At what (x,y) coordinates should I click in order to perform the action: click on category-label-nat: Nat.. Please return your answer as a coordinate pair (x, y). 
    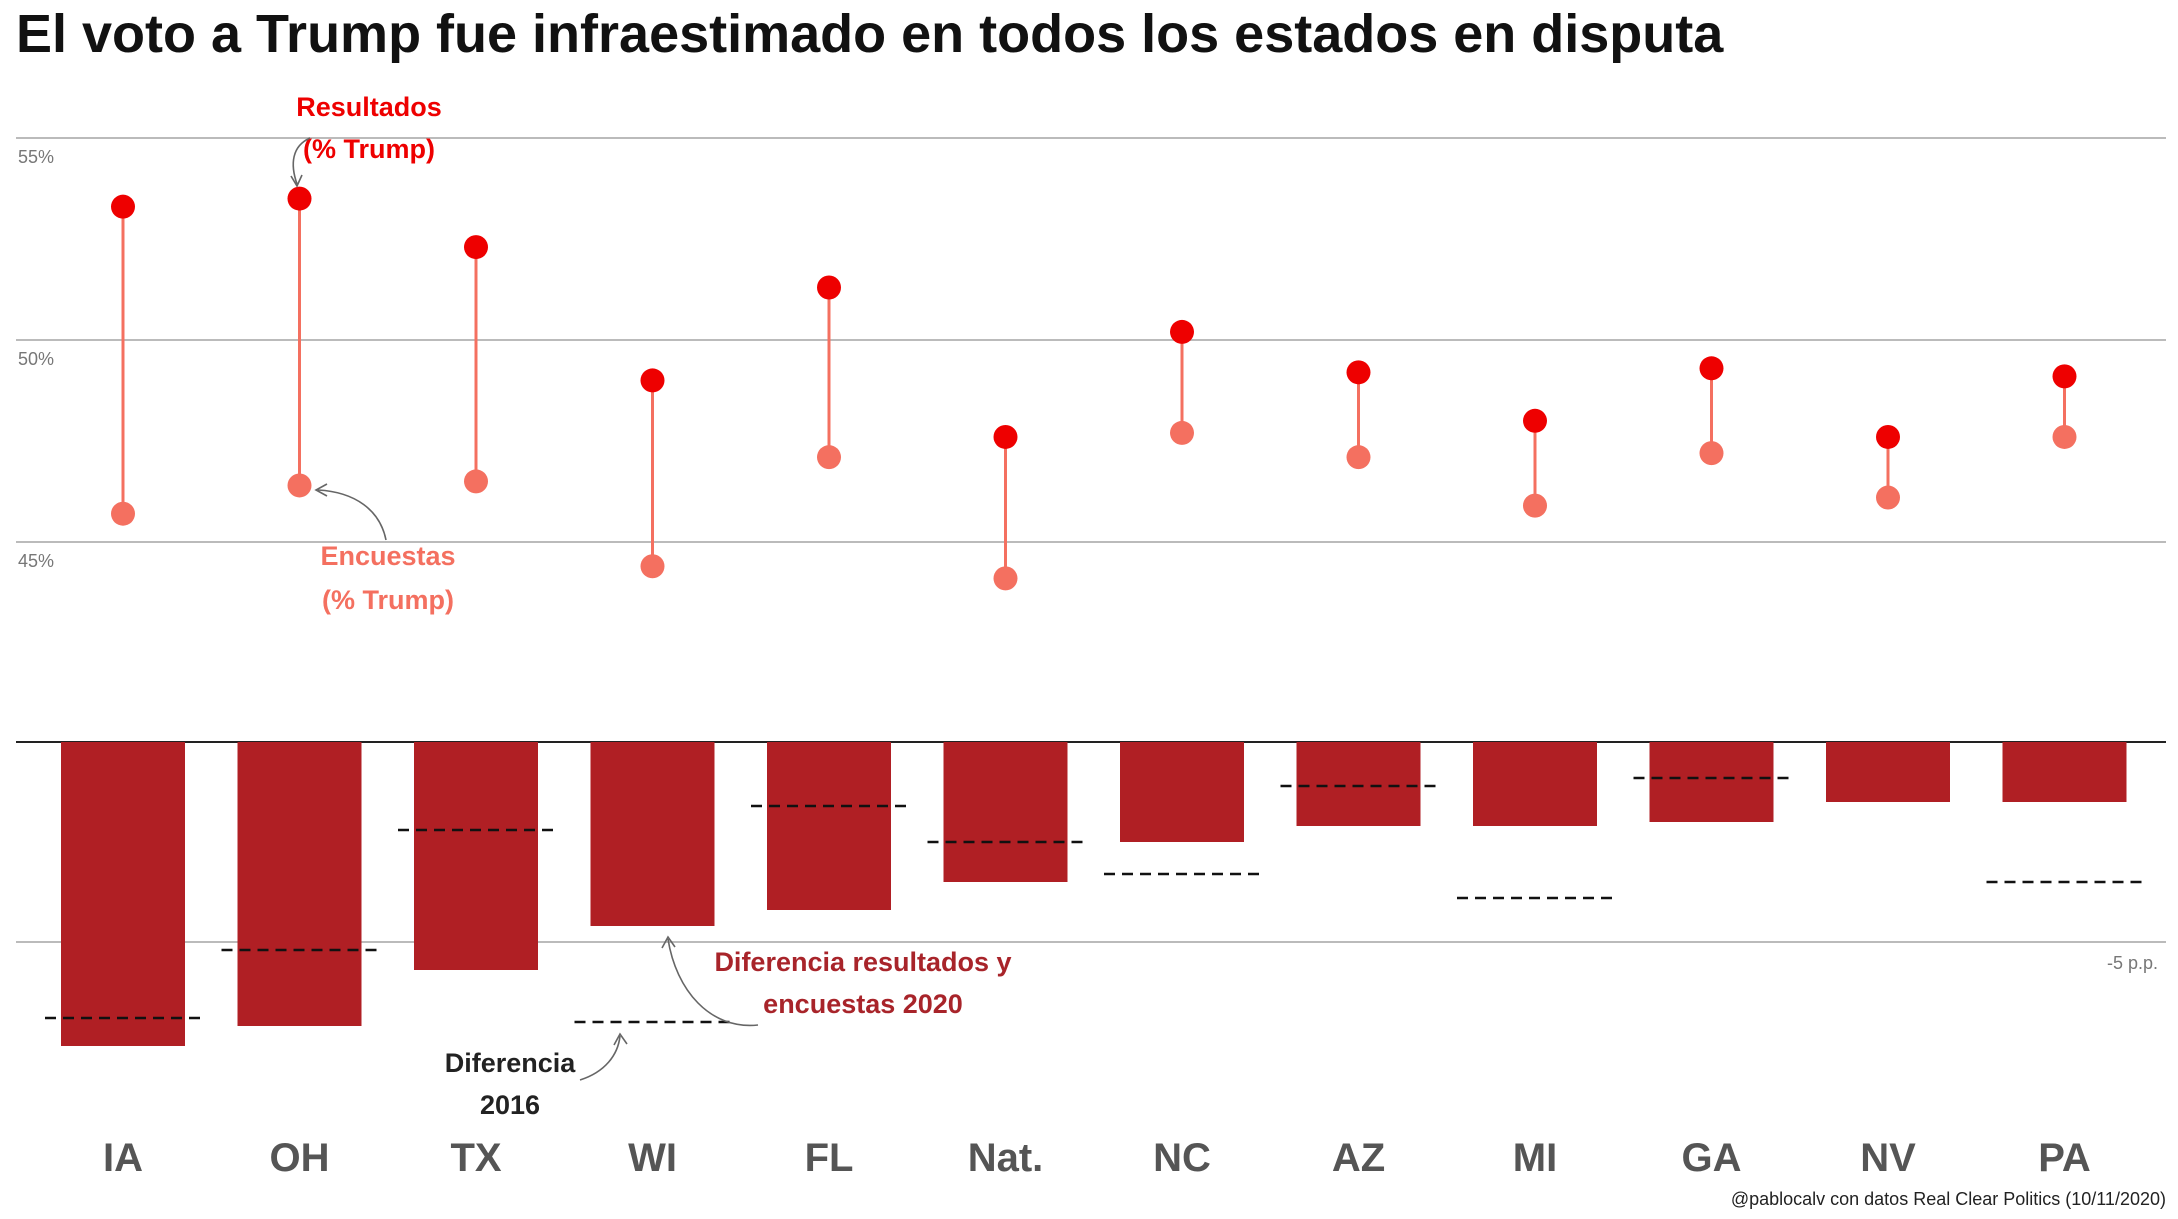
    Looking at the image, I should click on (1006, 1158).